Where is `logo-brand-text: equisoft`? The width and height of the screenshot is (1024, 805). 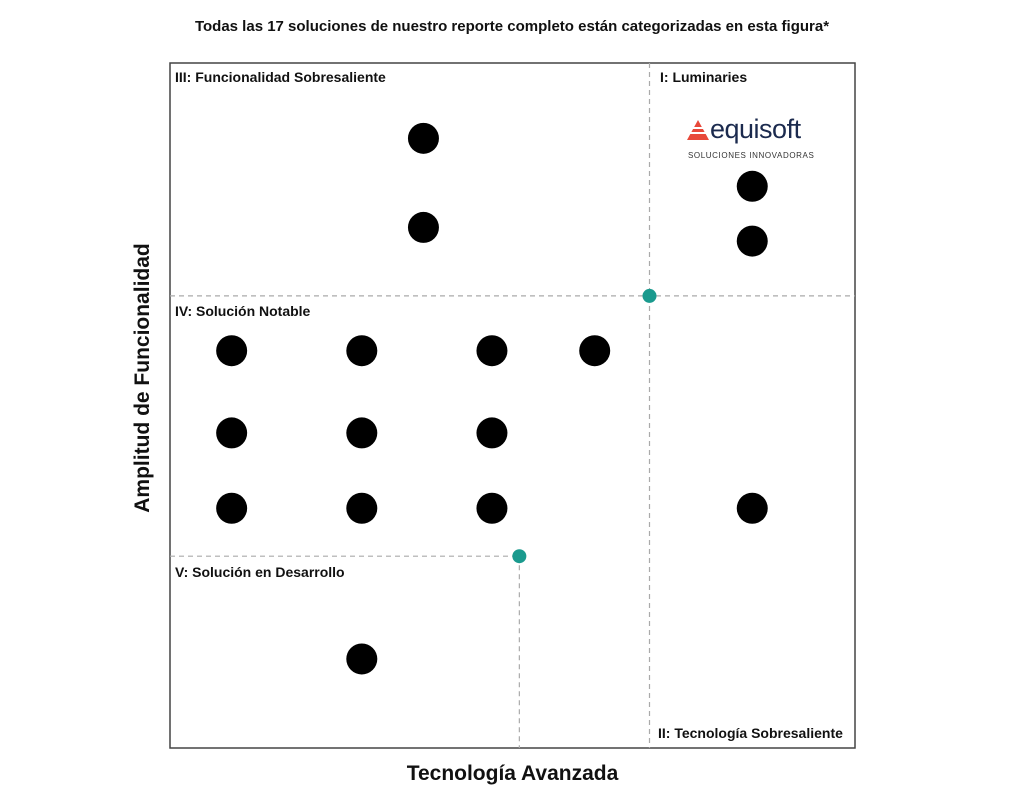
logo-brand-text: equisoft is located at coordinates (755, 129).